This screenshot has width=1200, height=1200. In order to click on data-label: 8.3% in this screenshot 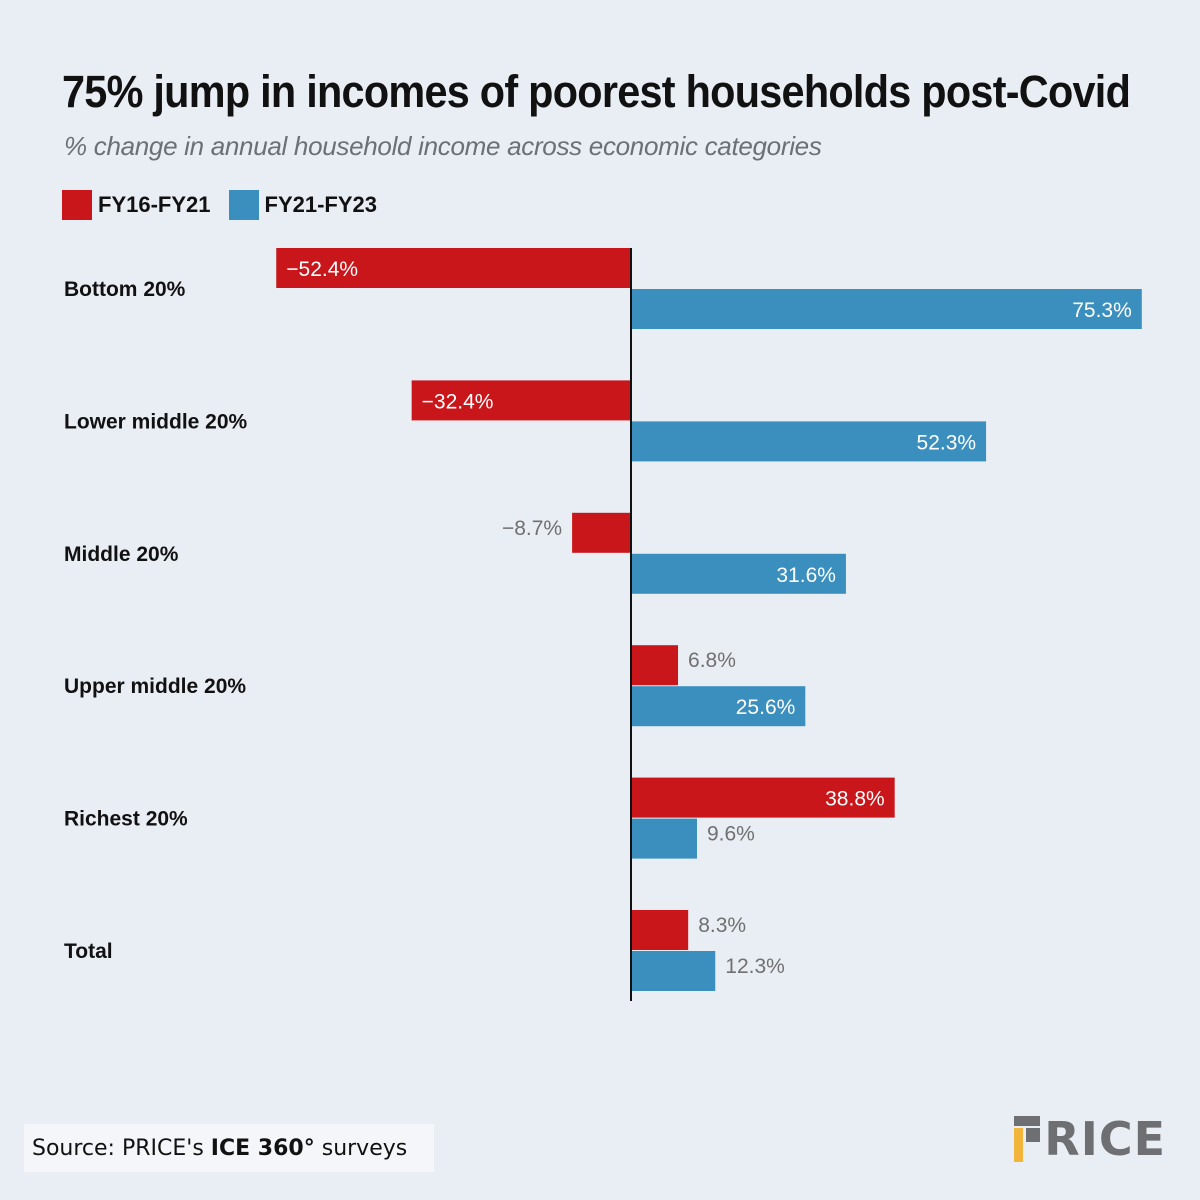, I will do `click(722, 925)`.